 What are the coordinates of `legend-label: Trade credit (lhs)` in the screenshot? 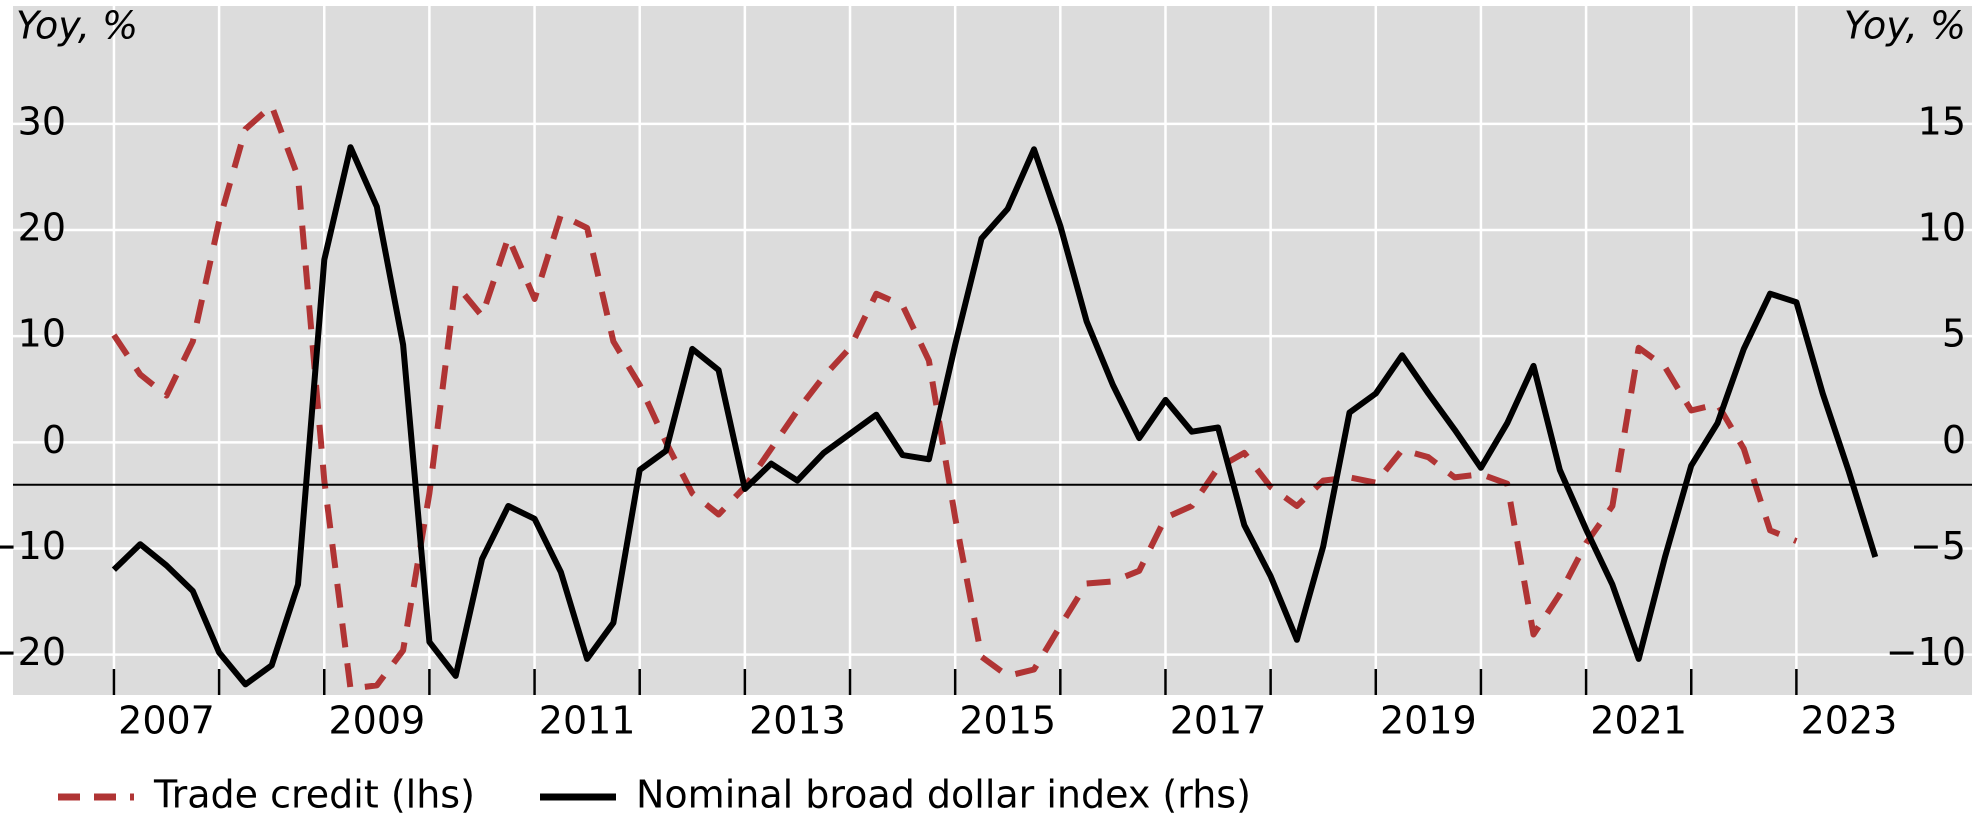 It's located at (314, 795).